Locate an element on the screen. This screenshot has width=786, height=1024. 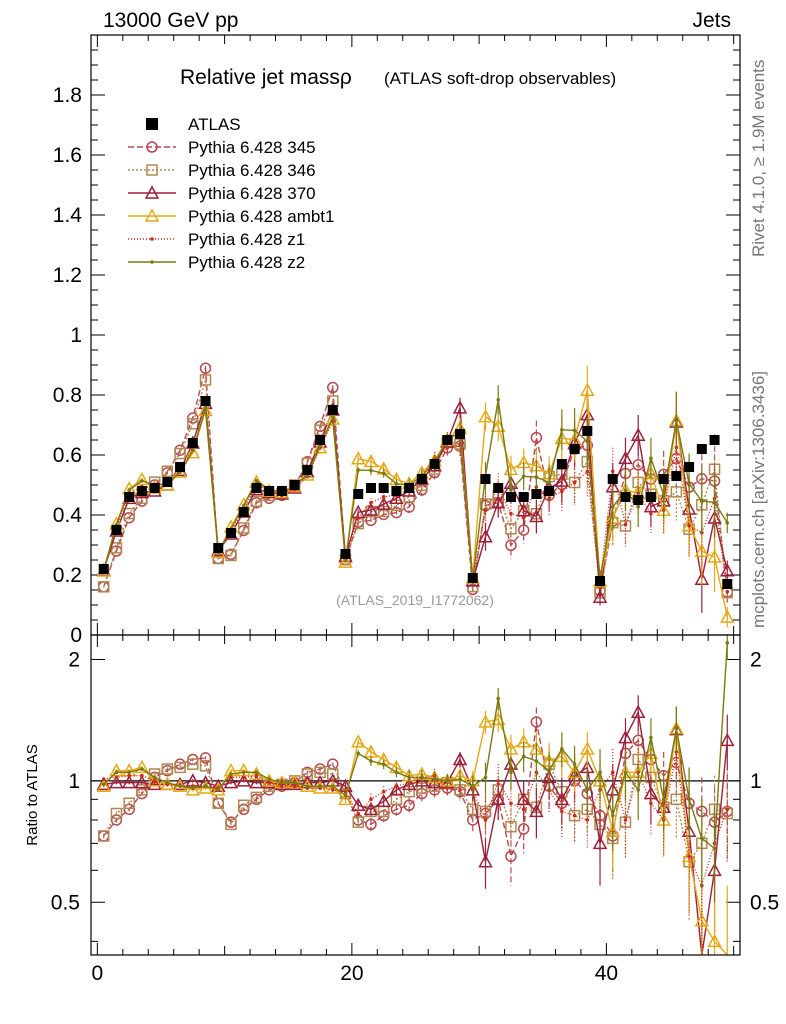
mcplots-label: mcplots.cern.ch [arXiv:1306.3436] is located at coordinates (758, 499).